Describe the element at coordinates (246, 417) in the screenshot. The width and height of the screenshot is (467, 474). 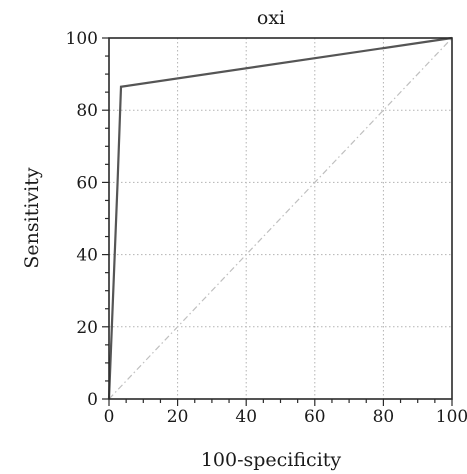
I see `x-tick-label: 40` at that location.